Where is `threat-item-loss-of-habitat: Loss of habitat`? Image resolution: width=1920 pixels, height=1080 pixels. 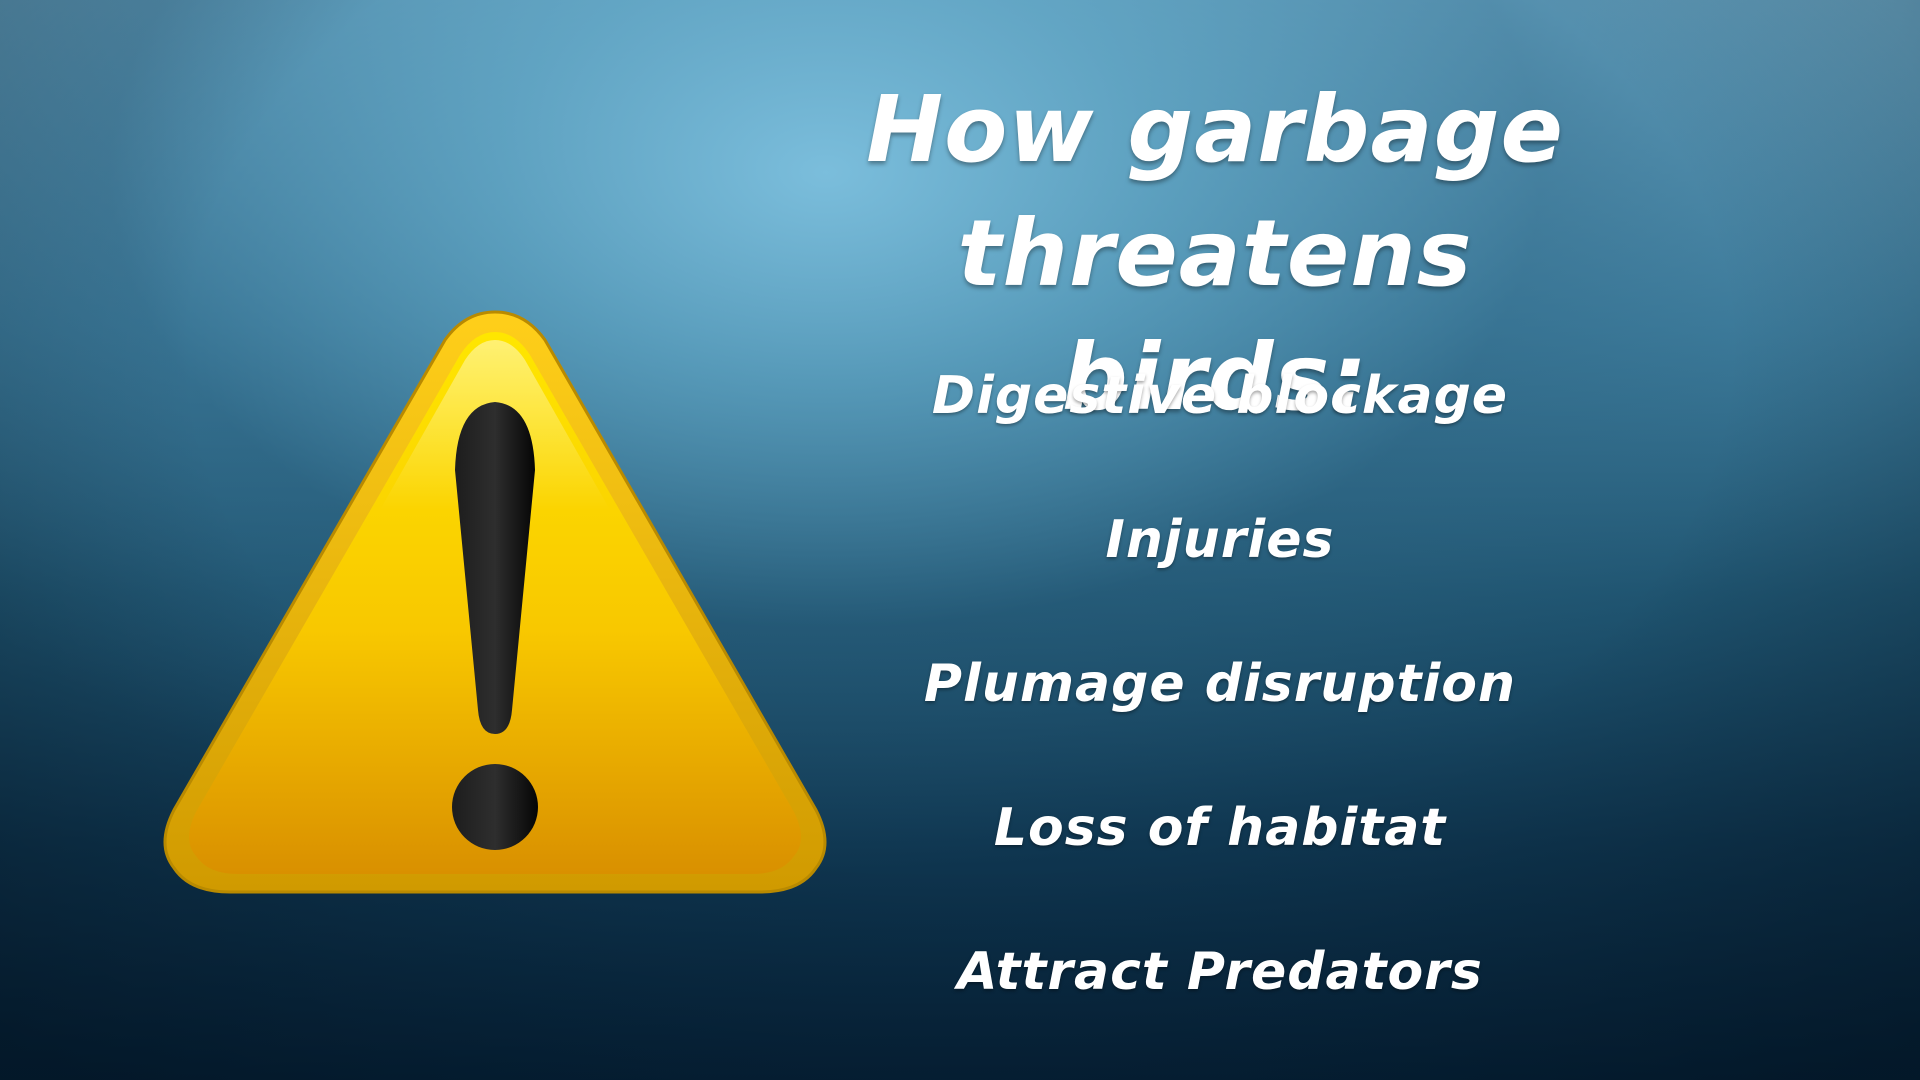
threat-item-loss-of-habitat: Loss of habitat is located at coordinates (1220, 828).